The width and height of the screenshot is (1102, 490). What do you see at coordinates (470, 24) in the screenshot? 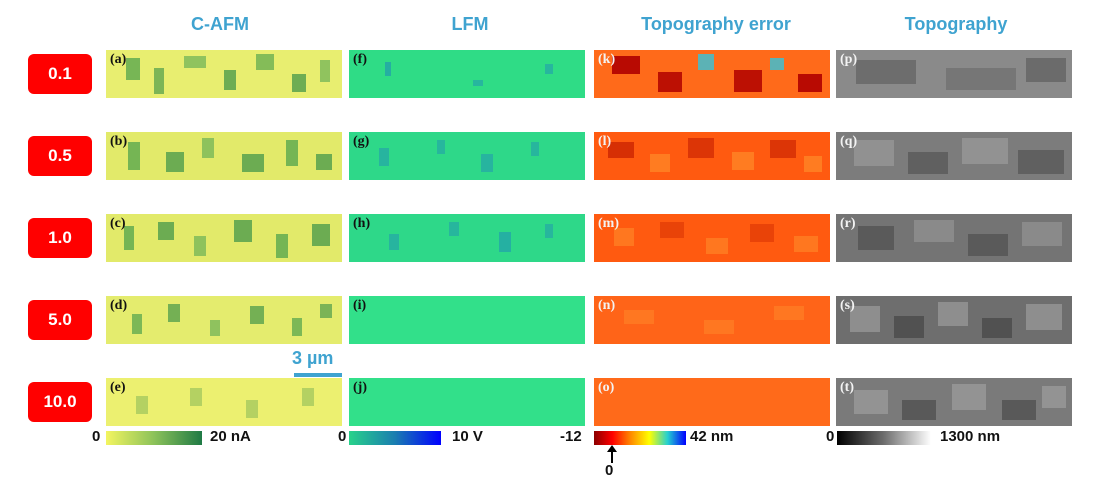
I see `column-header-lfm: LFM` at bounding box center [470, 24].